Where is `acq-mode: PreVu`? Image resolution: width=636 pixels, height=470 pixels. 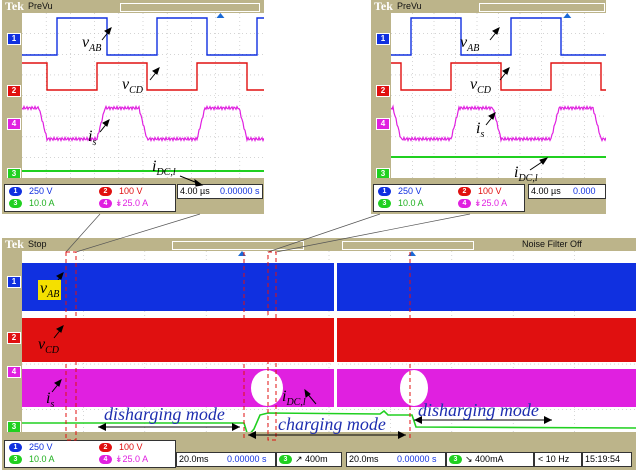
acq-mode: PreVu is located at coordinates (409, 6).